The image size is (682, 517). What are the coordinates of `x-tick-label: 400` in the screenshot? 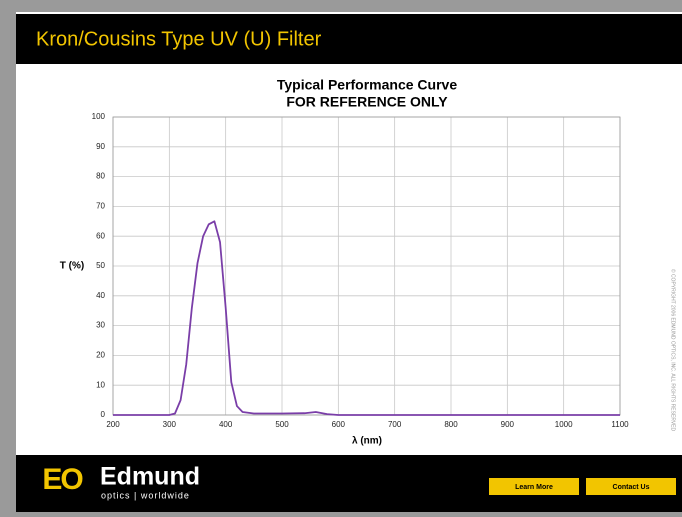 It's located at (226, 424).